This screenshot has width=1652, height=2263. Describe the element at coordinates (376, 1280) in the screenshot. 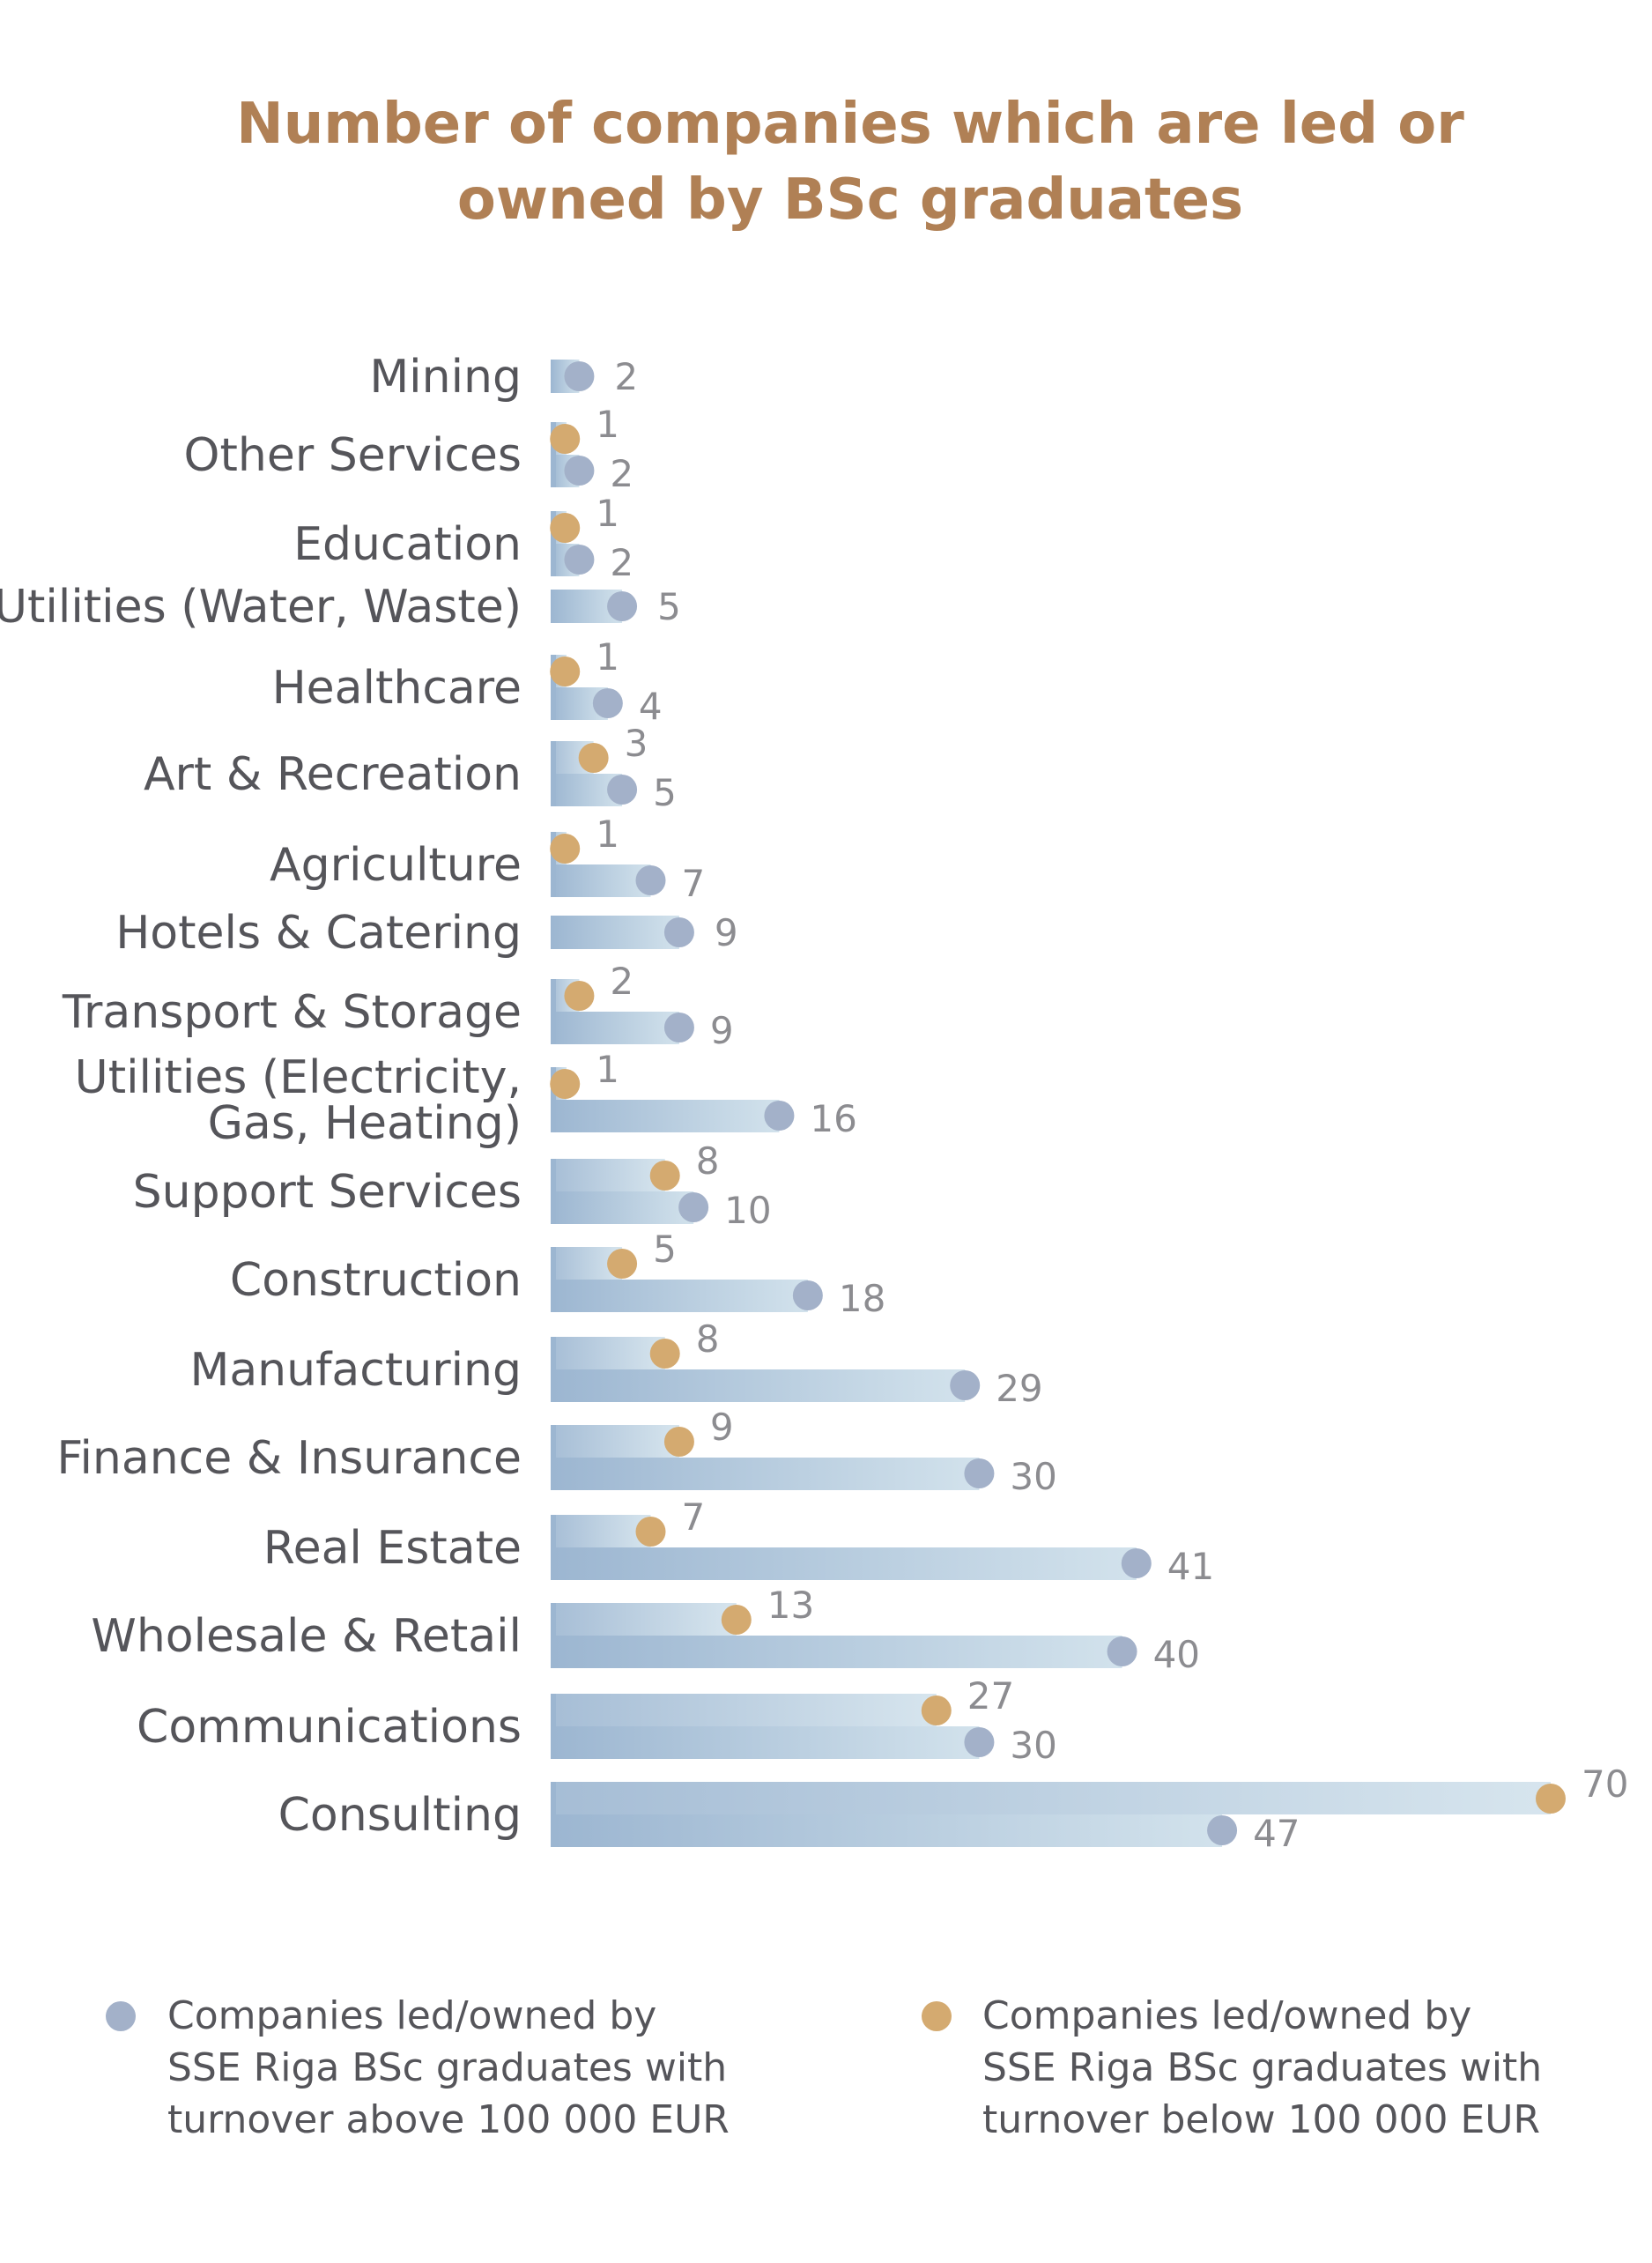

I see `category-label: Construction` at that location.